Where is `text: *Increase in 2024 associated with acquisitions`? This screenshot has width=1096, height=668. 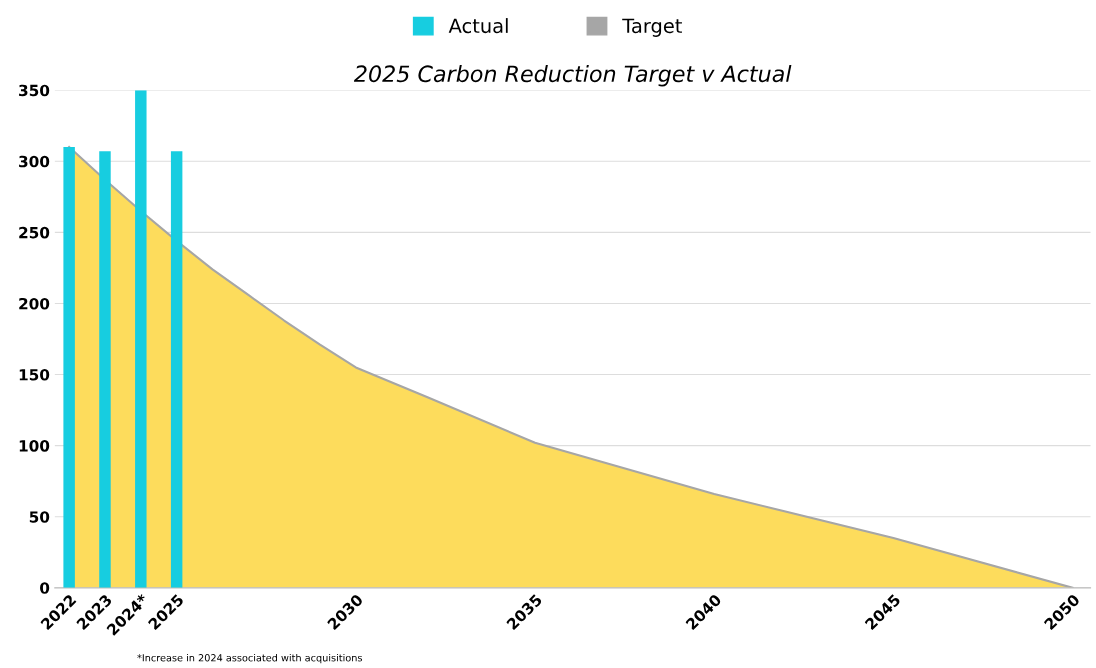 text: *Increase in 2024 associated with acquisitions is located at coordinates (250, 658).